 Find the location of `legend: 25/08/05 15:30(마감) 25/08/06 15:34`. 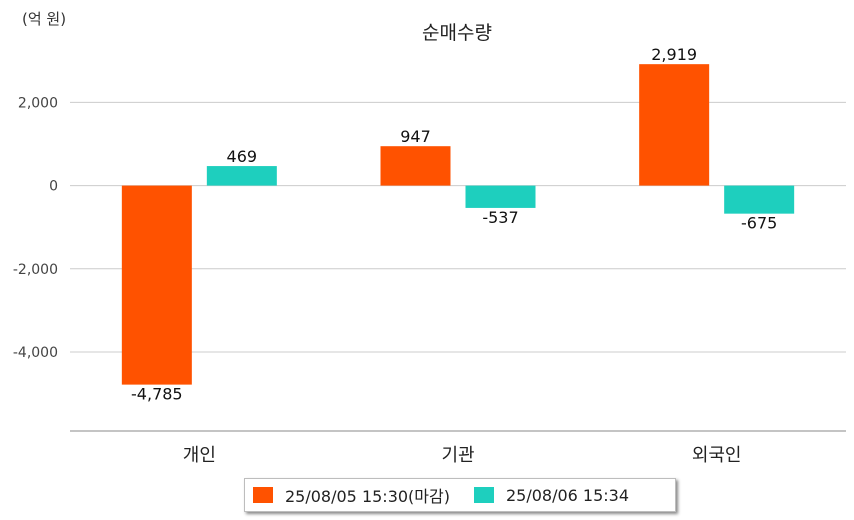

legend: 25/08/05 15:30(마감) 25/08/06 15:34 is located at coordinates (460, 495).